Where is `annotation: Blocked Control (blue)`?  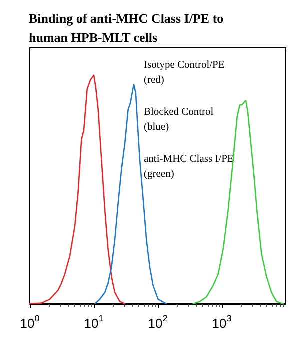
annotation: Blocked Control (blue) is located at coordinates (179, 120).